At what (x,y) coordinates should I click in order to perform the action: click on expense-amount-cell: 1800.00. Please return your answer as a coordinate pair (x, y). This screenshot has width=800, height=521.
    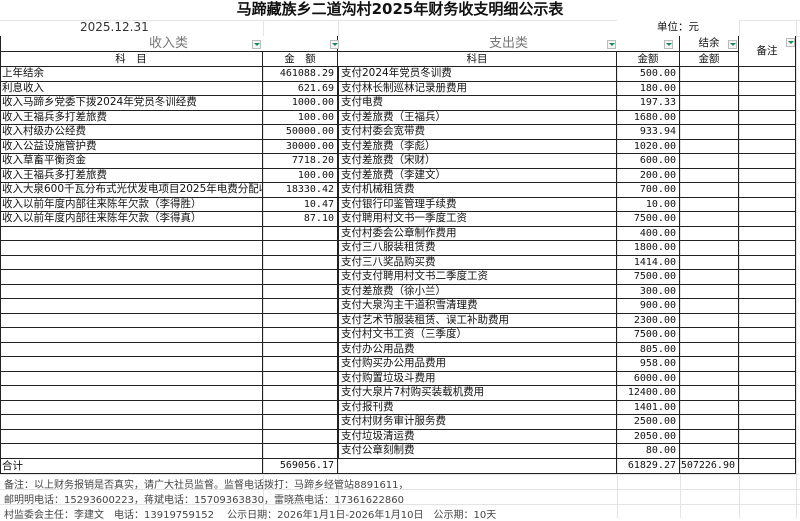
    Looking at the image, I should click on (648, 248).